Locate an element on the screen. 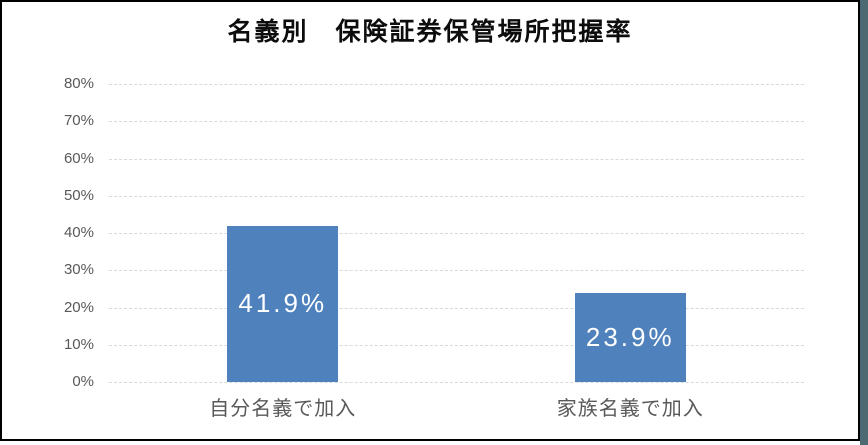 The width and height of the screenshot is (868, 445). bar: 23.9% is located at coordinates (630, 337).